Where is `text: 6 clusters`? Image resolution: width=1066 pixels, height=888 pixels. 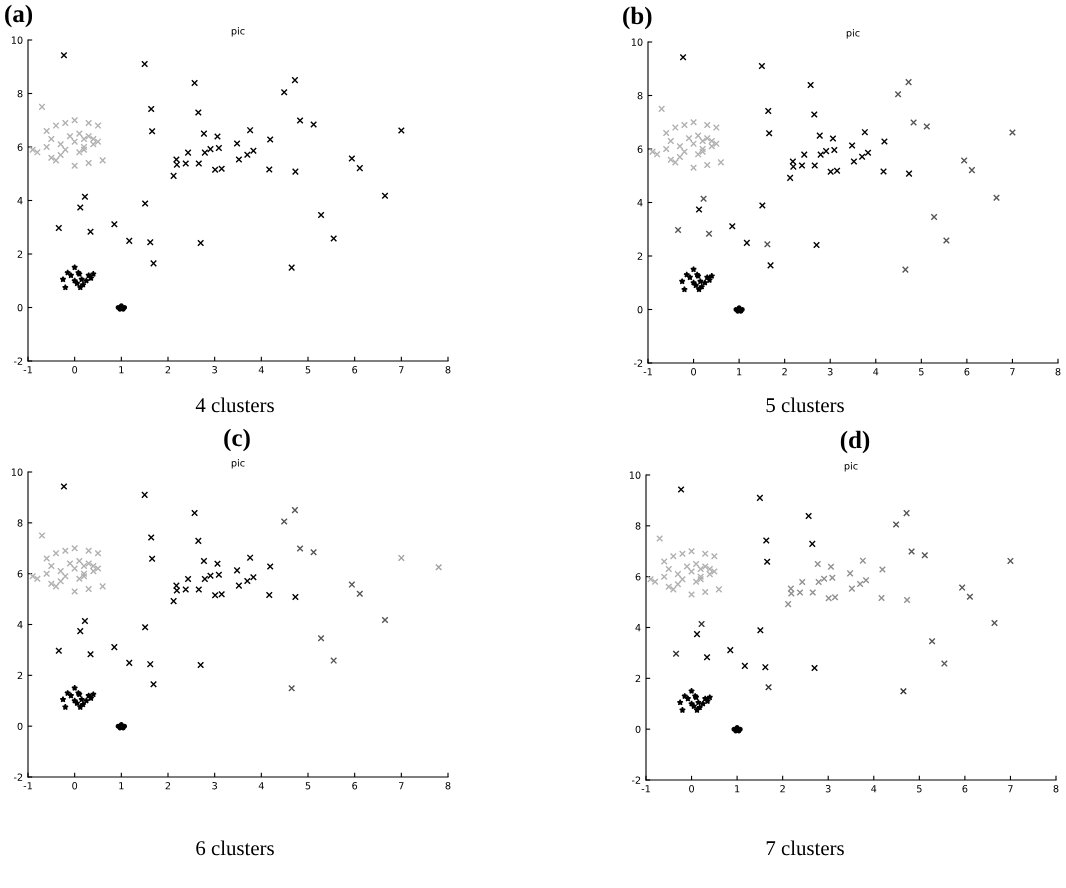 text: 6 clusters is located at coordinates (235, 848).